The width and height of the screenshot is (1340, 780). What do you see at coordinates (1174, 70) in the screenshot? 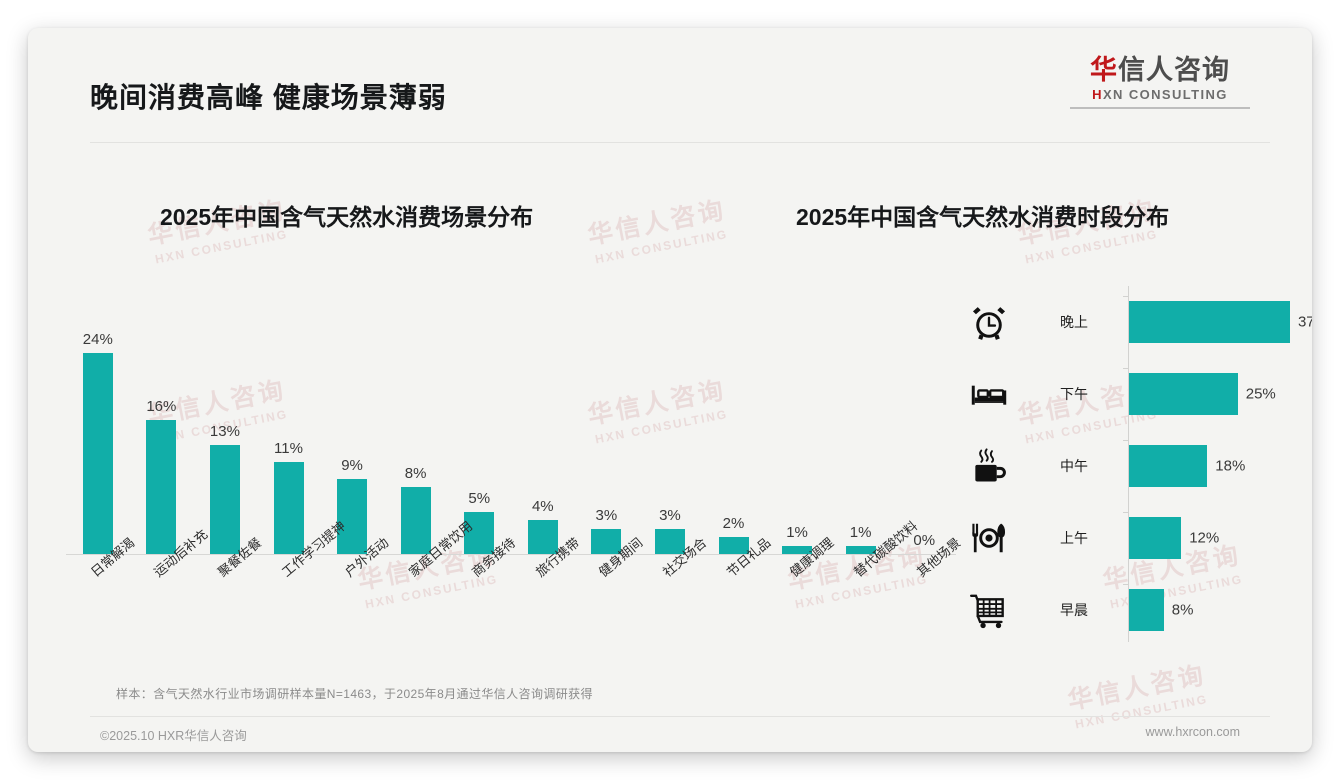
I see `logo-chinese-rest: 信人咨询` at bounding box center [1174, 70].